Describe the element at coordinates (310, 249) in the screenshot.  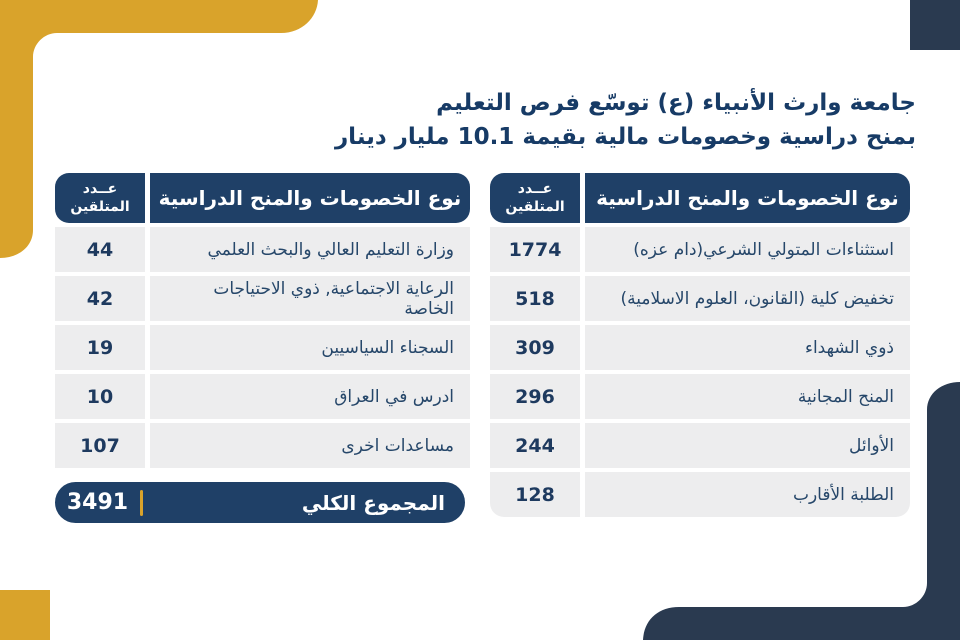
I see `row-label: وزارة التعليم العالي والبحث العلمي` at that location.